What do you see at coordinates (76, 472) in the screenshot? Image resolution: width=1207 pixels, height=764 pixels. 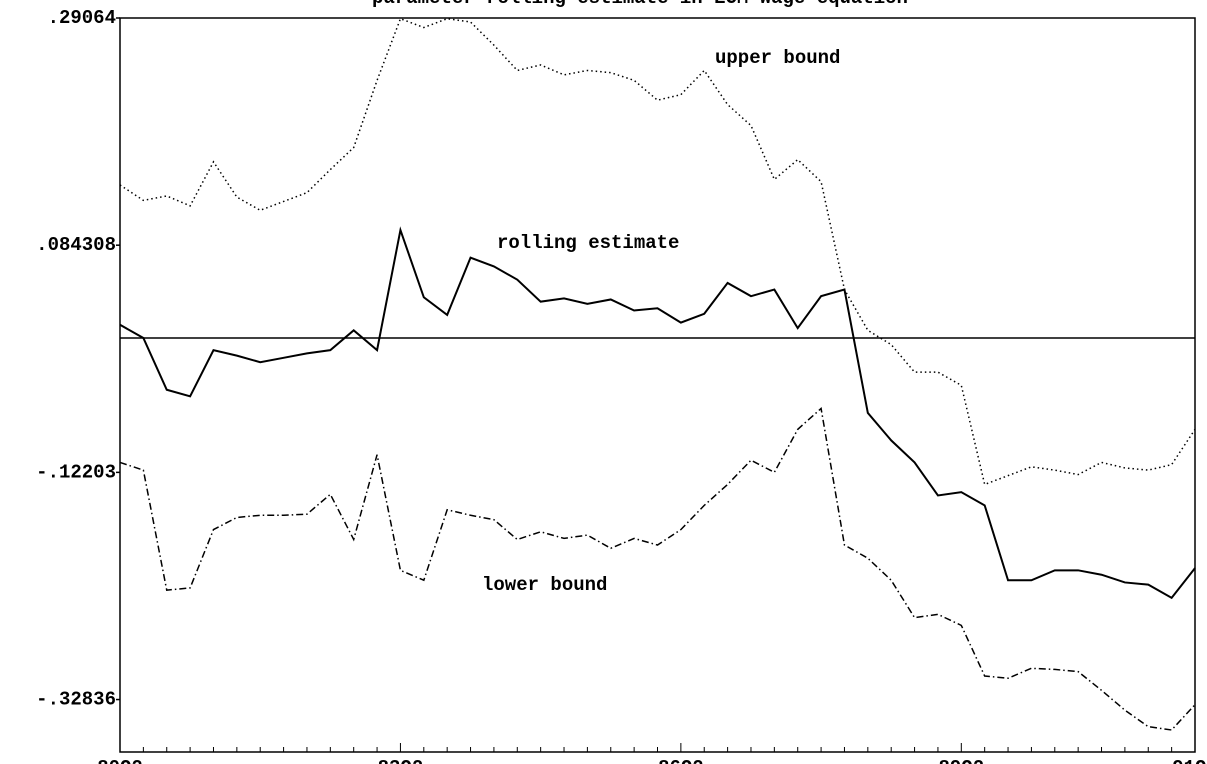 I see `y-tick-label: -.12203` at bounding box center [76, 472].